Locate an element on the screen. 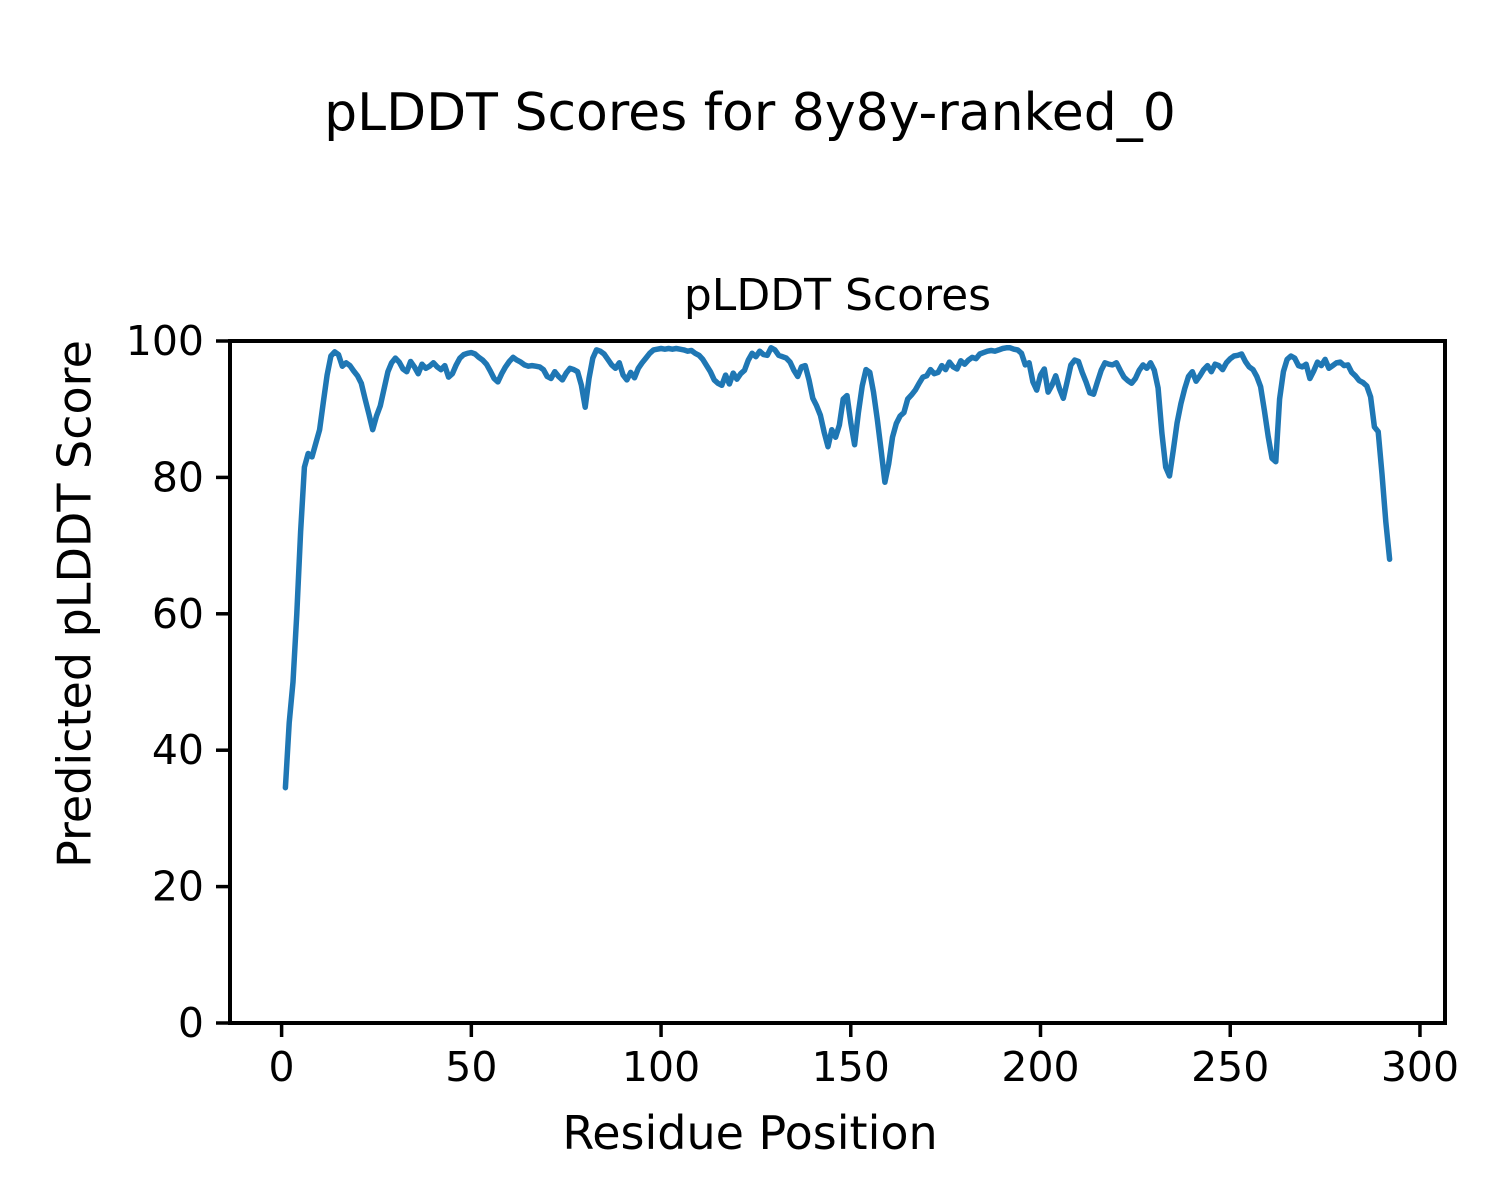 The width and height of the screenshot is (1500, 1200). figure-title: pLDDT Scores for 8y8y-ranked_0 is located at coordinates (750, 113).